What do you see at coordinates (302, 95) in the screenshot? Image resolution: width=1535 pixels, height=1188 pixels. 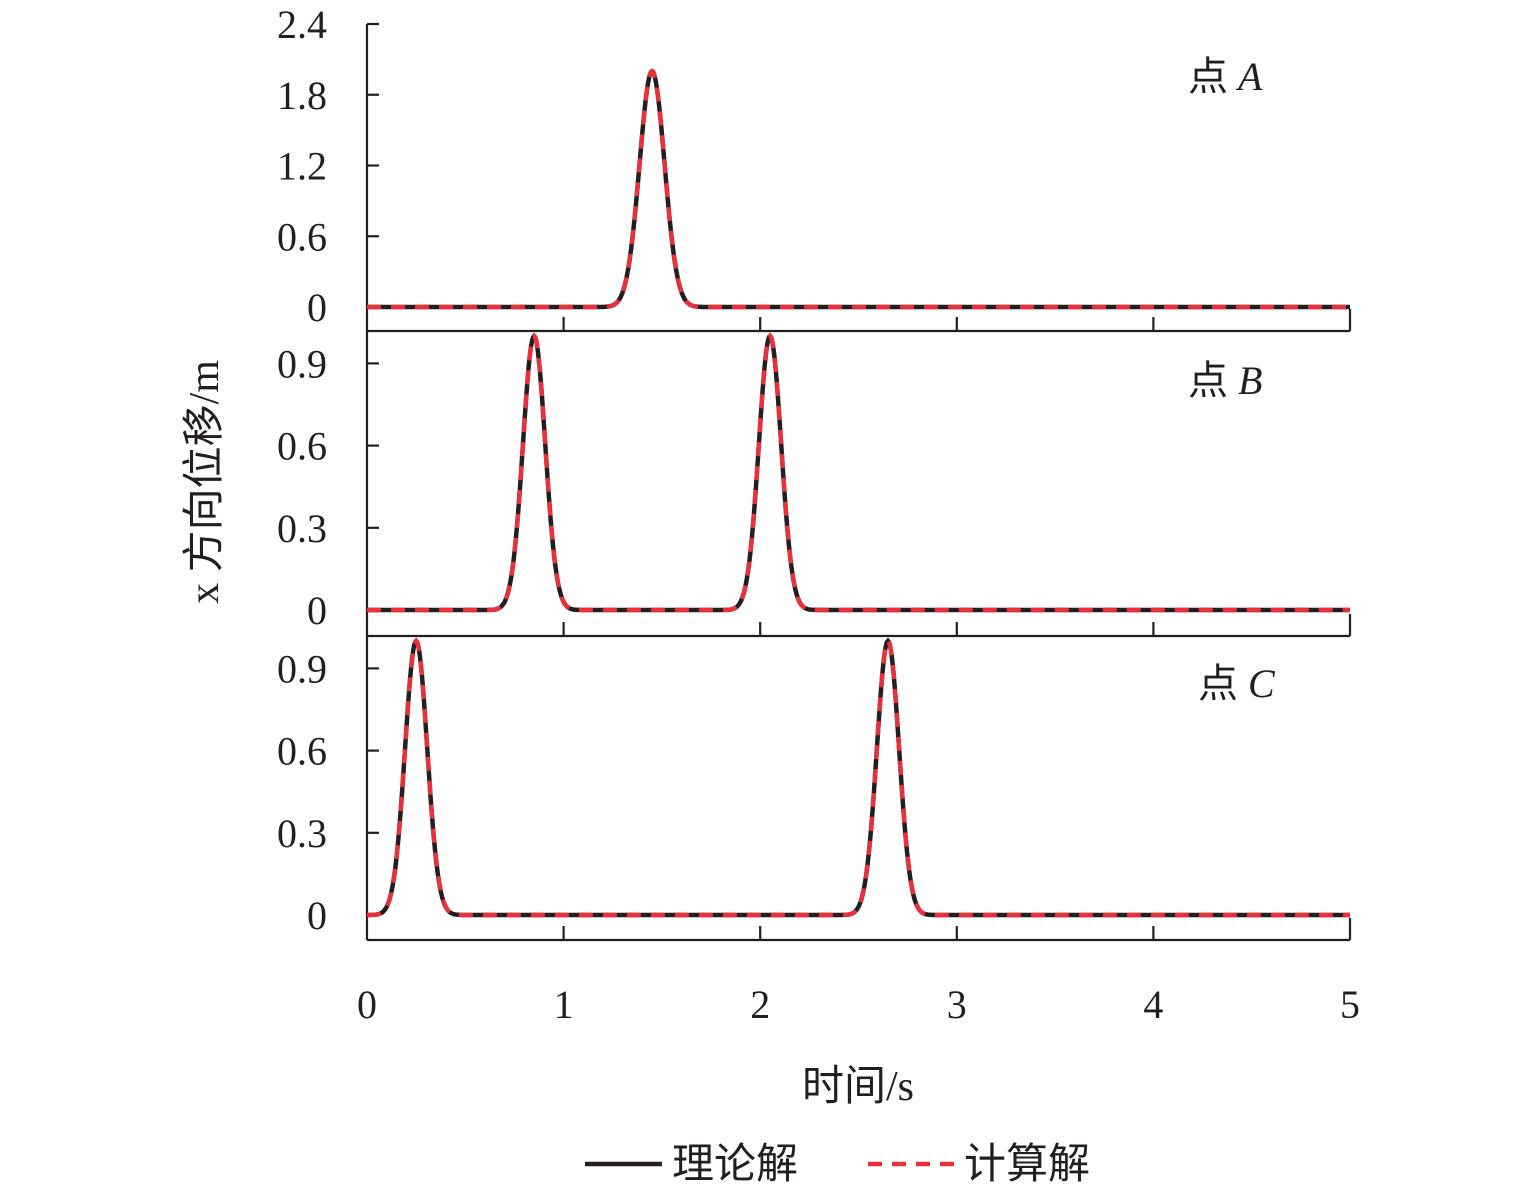 I see `y-tick-label: 1.8` at bounding box center [302, 95].